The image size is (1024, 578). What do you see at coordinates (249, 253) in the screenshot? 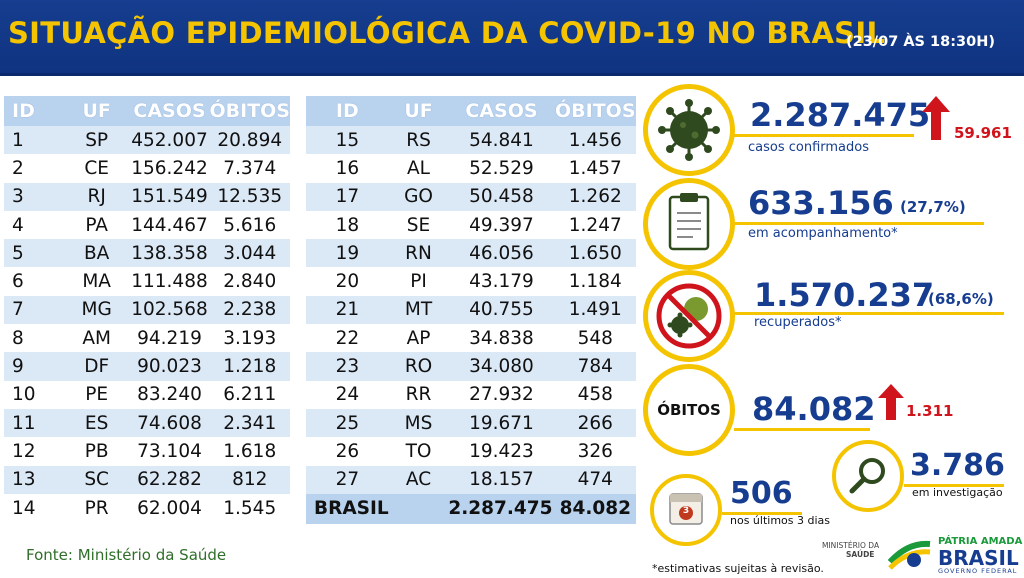
I see `cell-obitos: 3.044` at bounding box center [249, 253].